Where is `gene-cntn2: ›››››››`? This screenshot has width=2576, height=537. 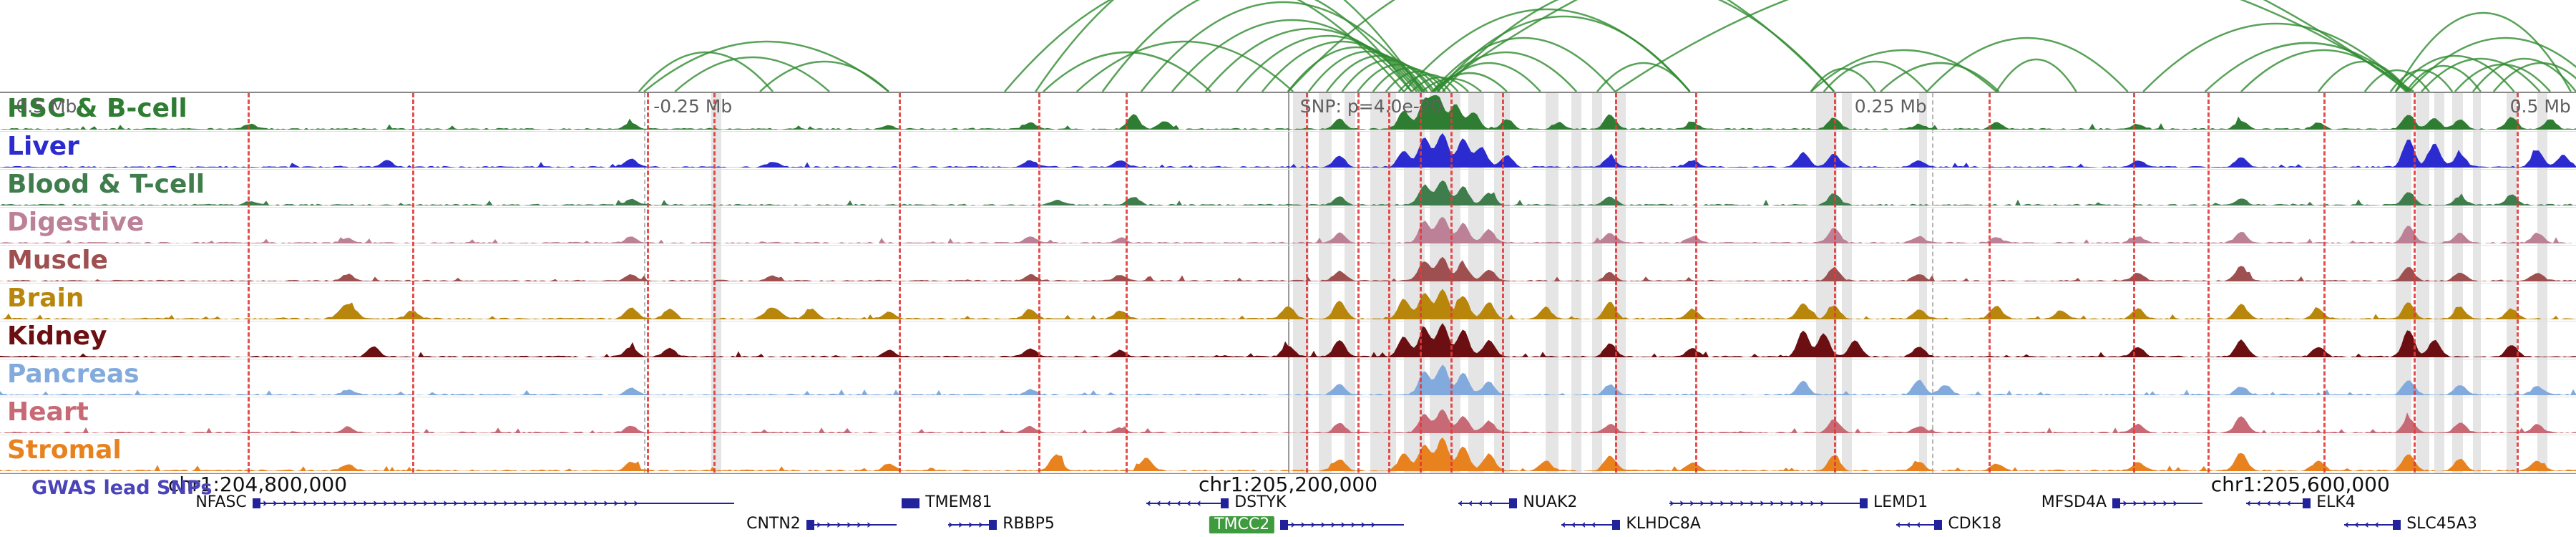
gene-cntn2: ››››››› is located at coordinates (851, 524).